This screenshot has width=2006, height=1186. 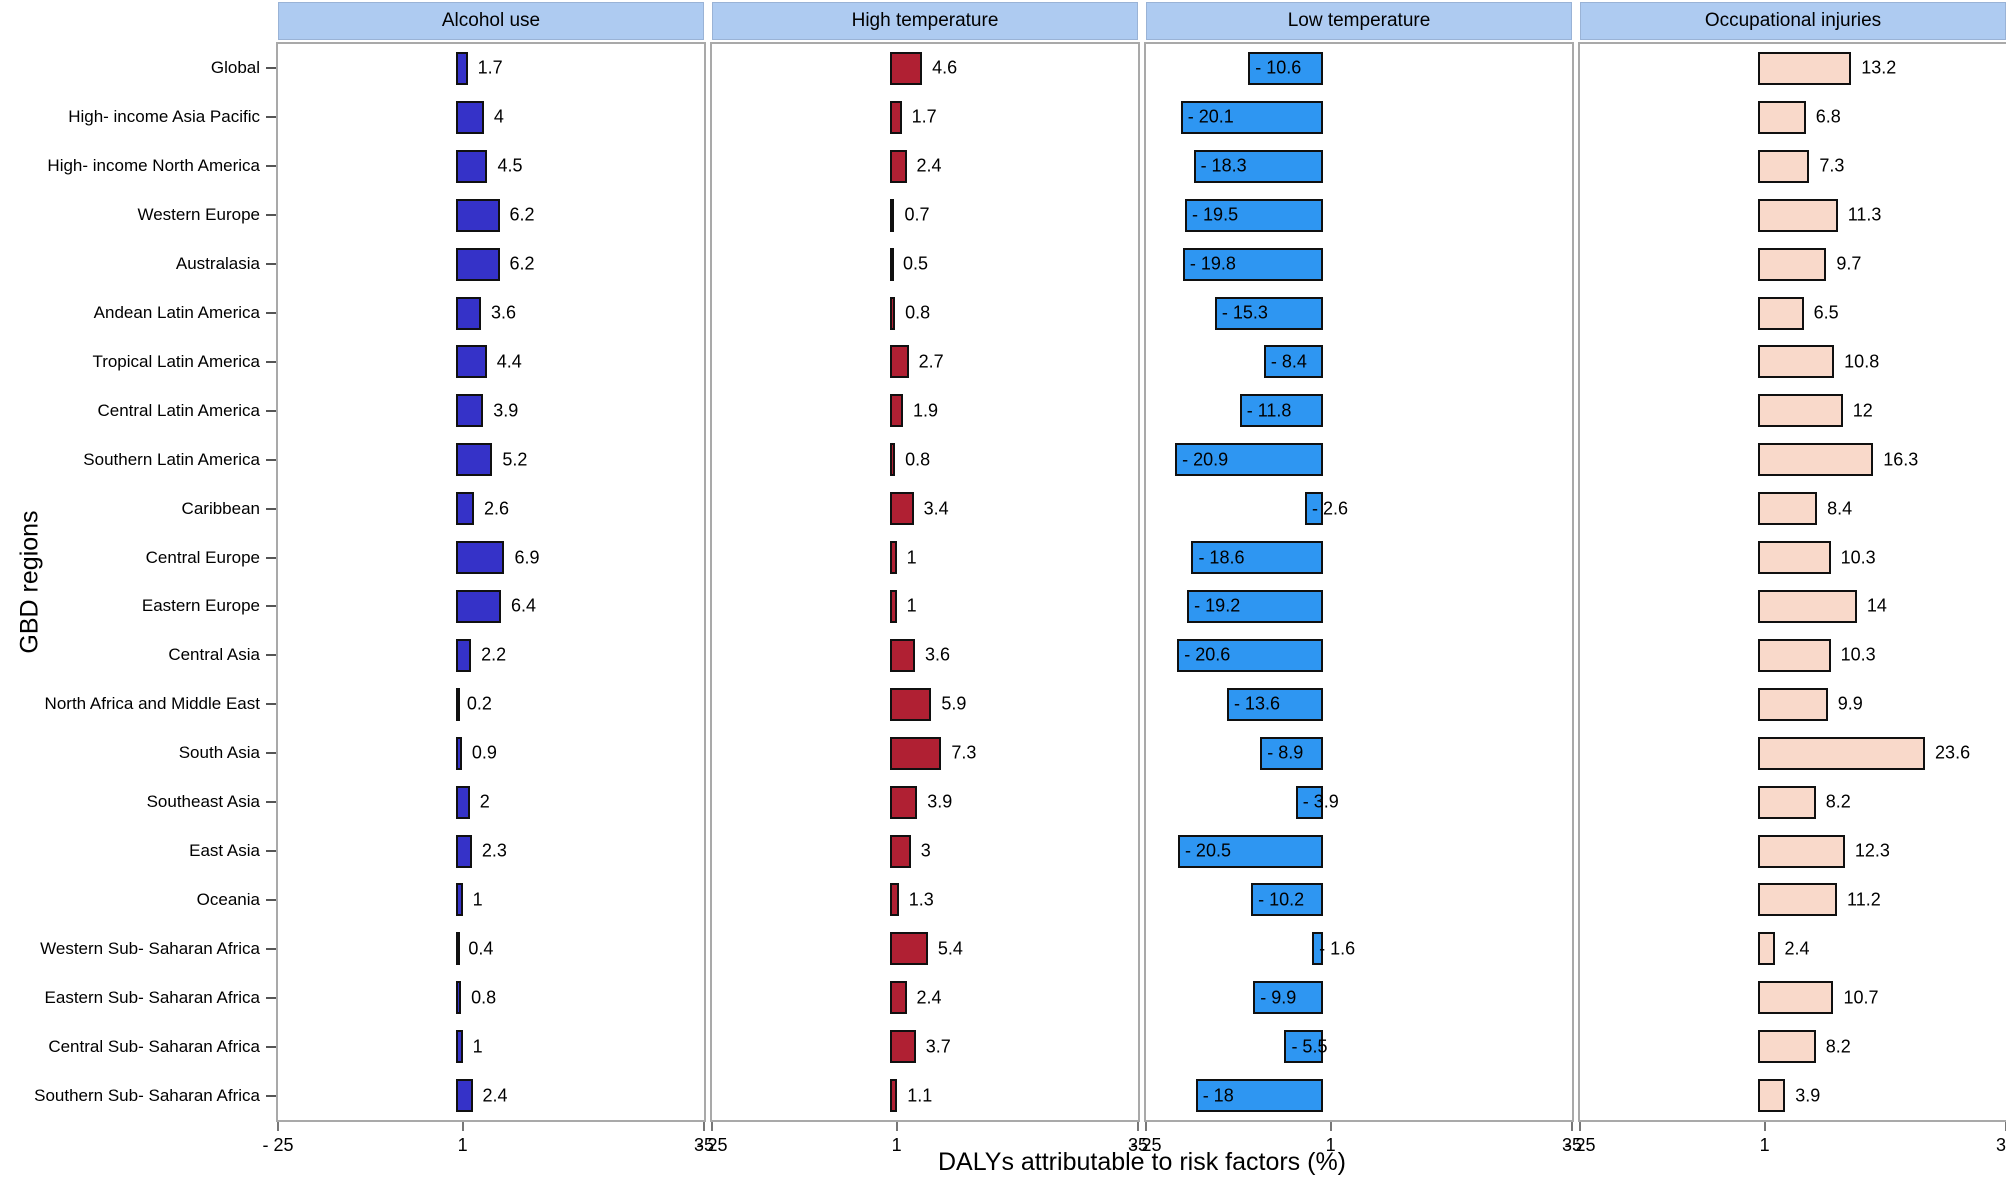 I want to click on bar-value-label: - 20.1, so click(x=1210, y=116).